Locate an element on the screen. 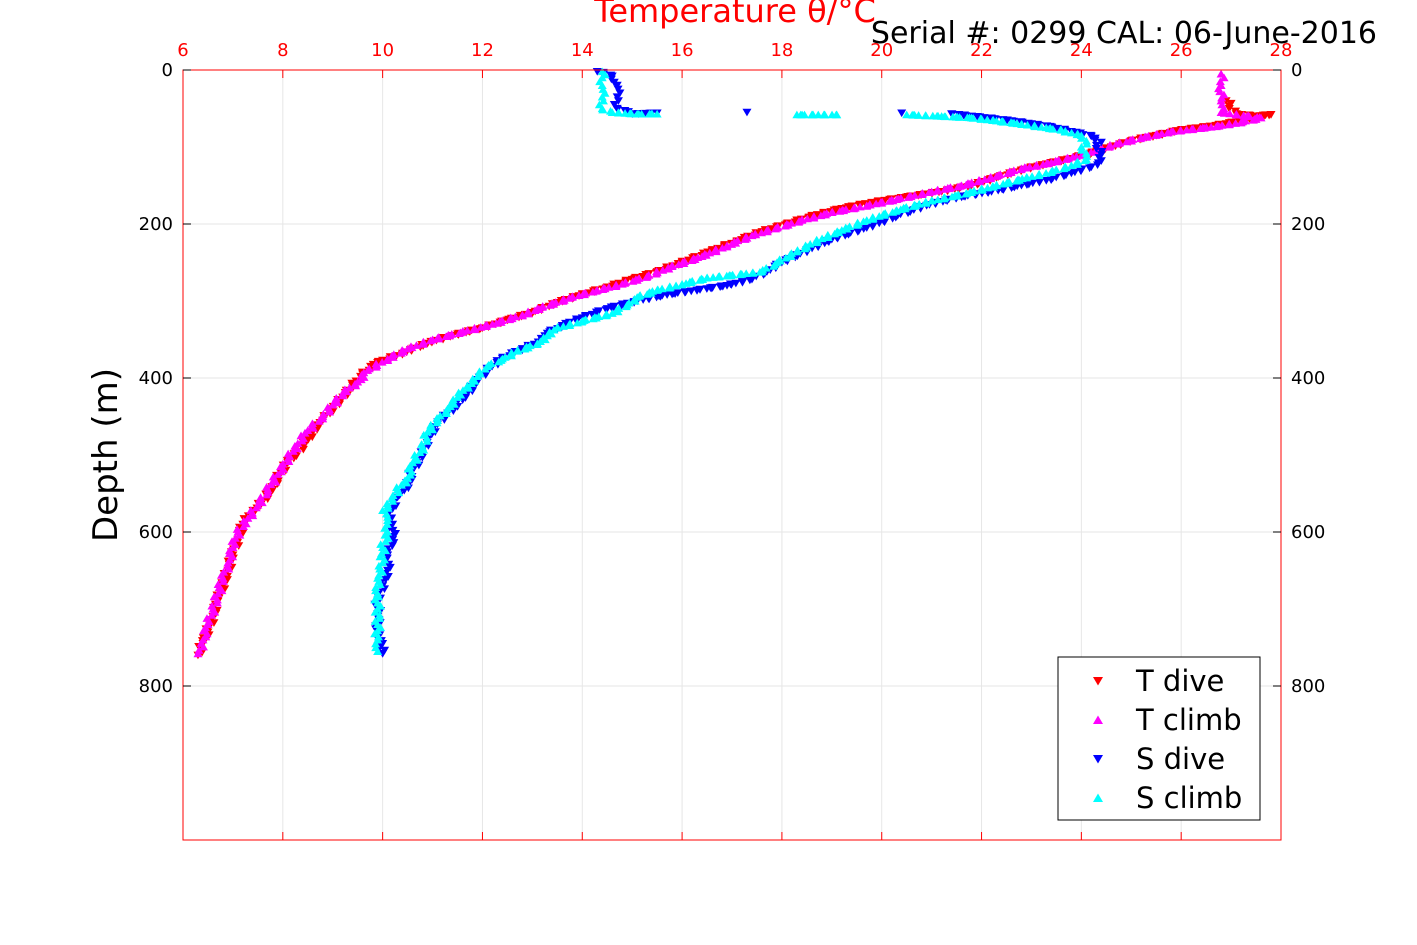 The height and width of the screenshot is (945, 1417). x-tick-label: 8 is located at coordinates (282, 50).